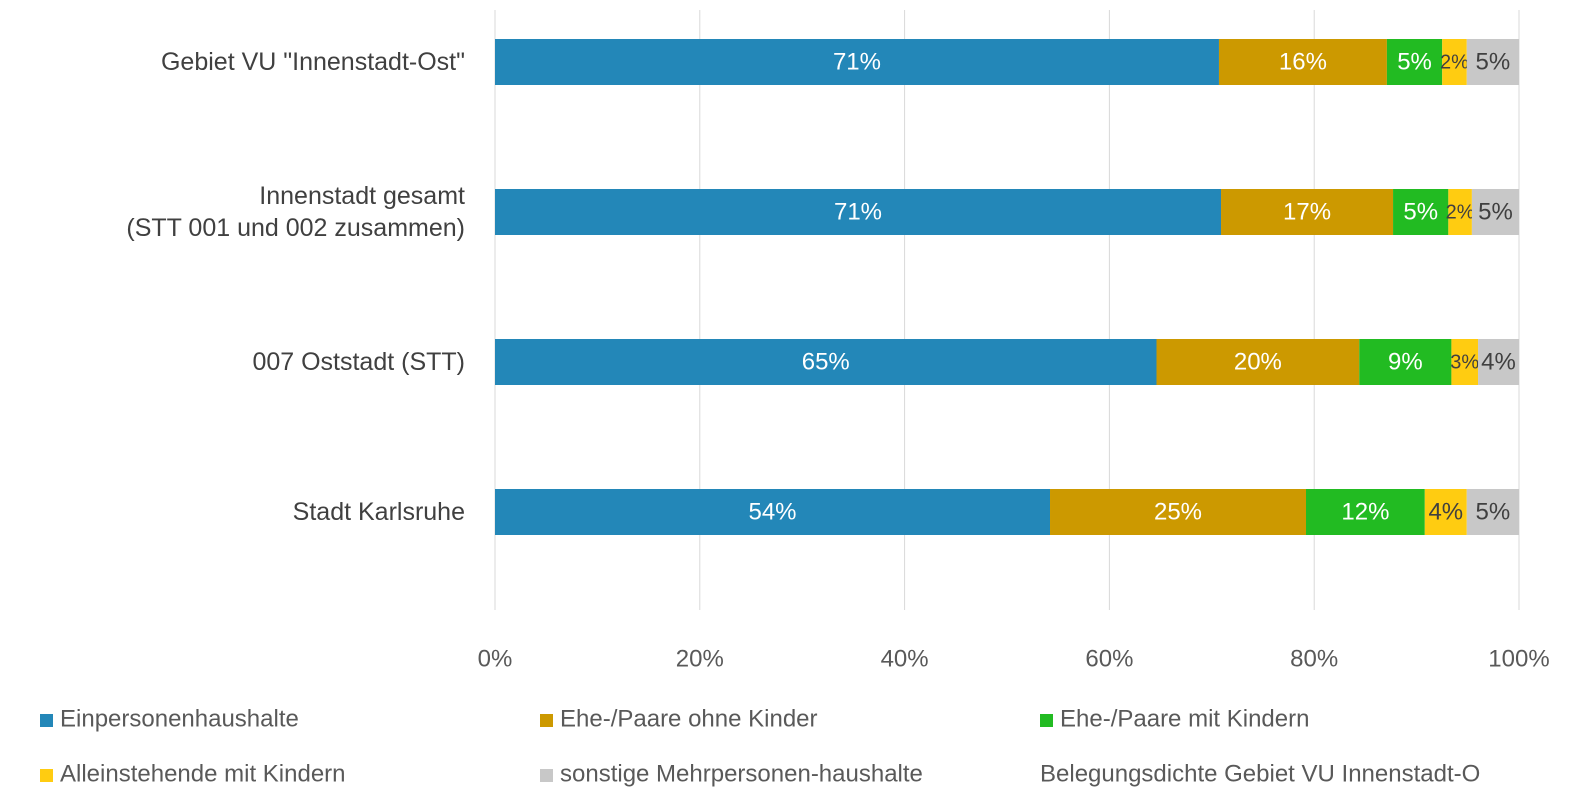 This screenshot has height=802, width=1587. I want to click on data-label: 16%, so click(1303, 61).